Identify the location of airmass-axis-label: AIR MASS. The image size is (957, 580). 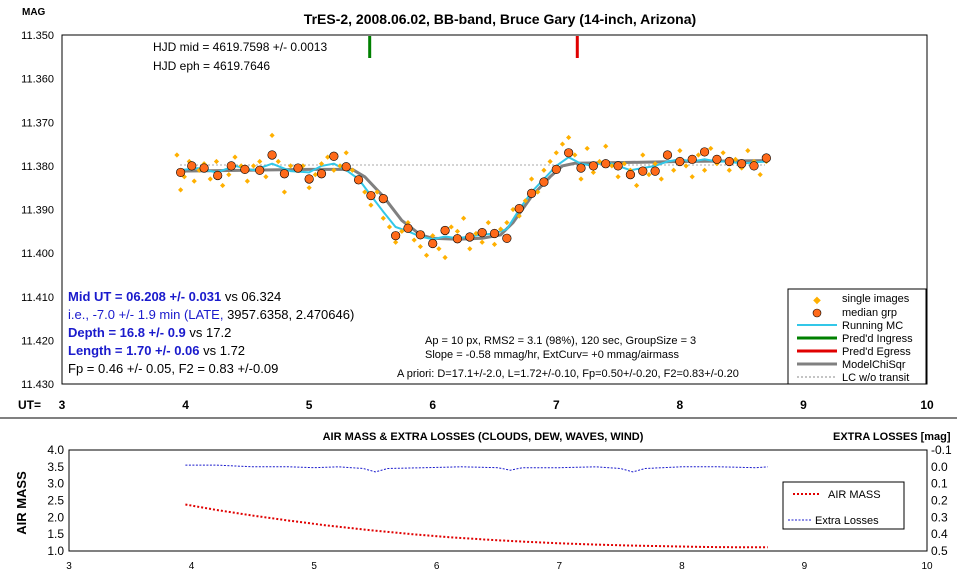
(21, 503).